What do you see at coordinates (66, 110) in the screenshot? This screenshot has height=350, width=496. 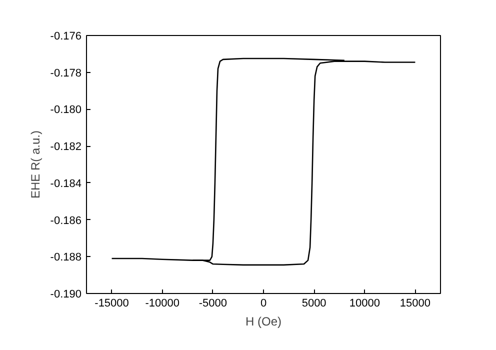 I see `y-tick-label: -0.180` at bounding box center [66, 110].